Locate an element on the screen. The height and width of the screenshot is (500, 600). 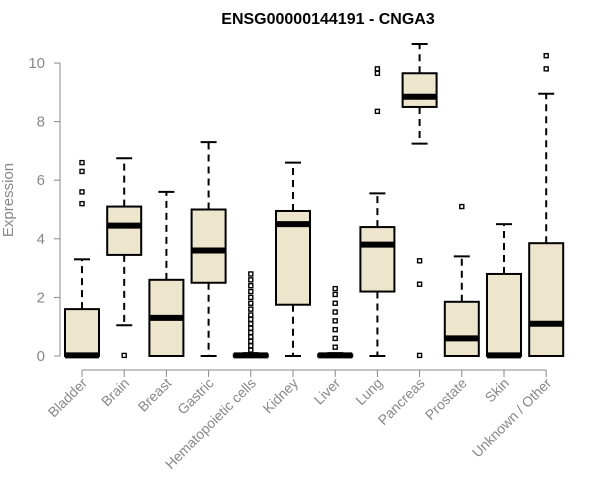
box-unknown-other is located at coordinates (546, 205).